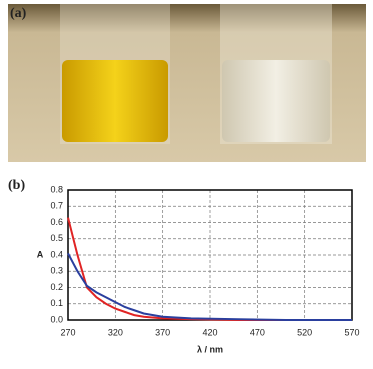 The height and width of the screenshot is (369, 373). I want to click on x-tick-label: 520, so click(304, 332).